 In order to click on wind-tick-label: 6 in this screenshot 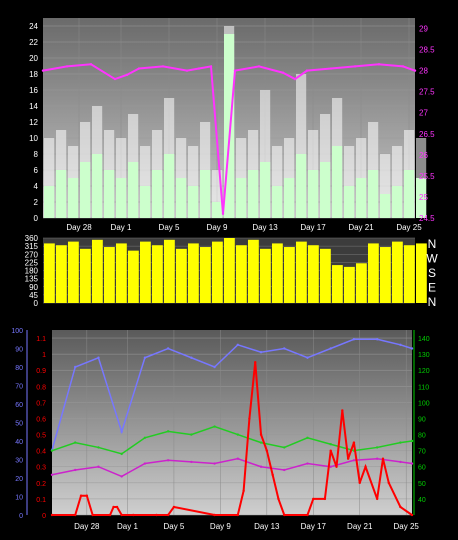, I will do `click(36, 170)`.